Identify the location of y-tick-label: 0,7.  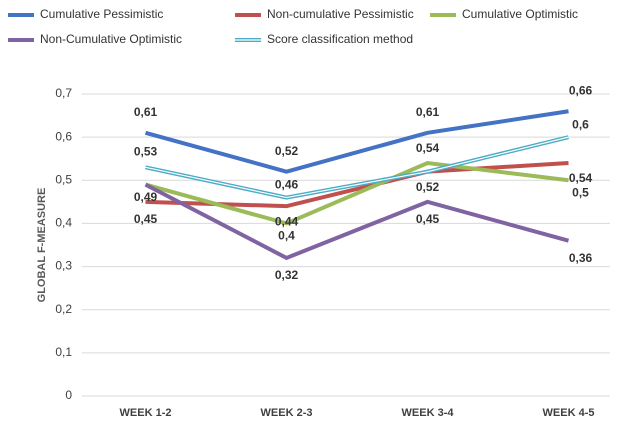
(63, 93).